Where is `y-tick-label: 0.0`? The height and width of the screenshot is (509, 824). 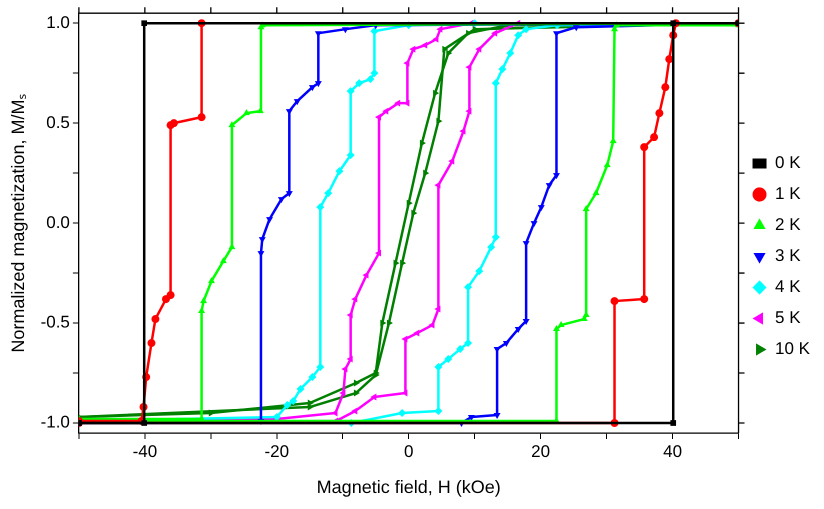
y-tick-label: 0.0 is located at coordinates (58, 222).